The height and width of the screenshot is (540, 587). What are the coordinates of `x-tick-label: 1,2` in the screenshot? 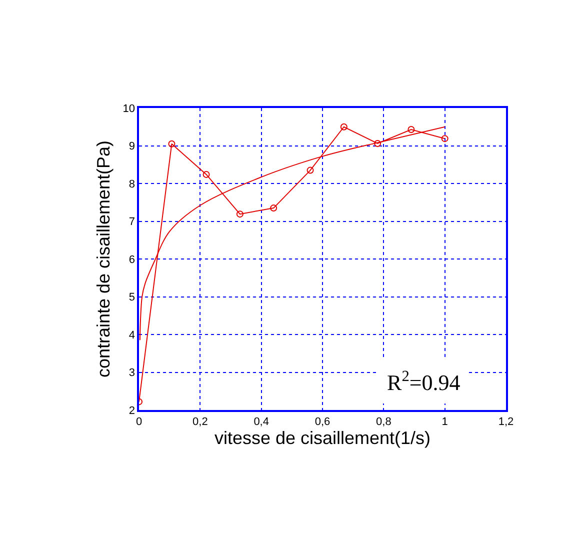 It's located at (506, 422).